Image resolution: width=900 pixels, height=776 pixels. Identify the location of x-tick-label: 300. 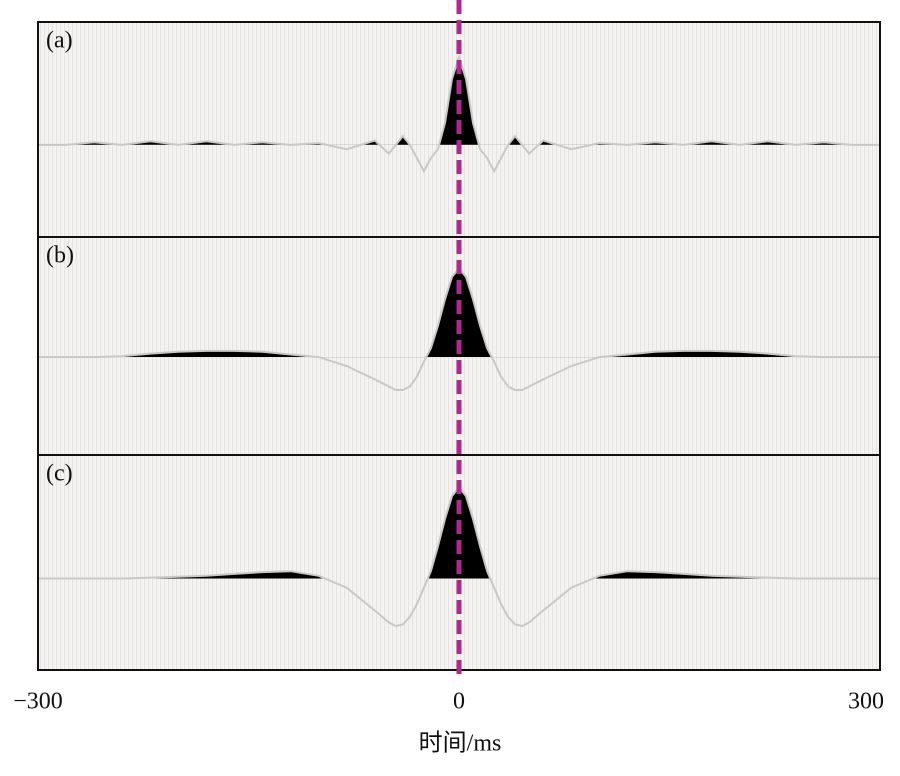
(866, 702).